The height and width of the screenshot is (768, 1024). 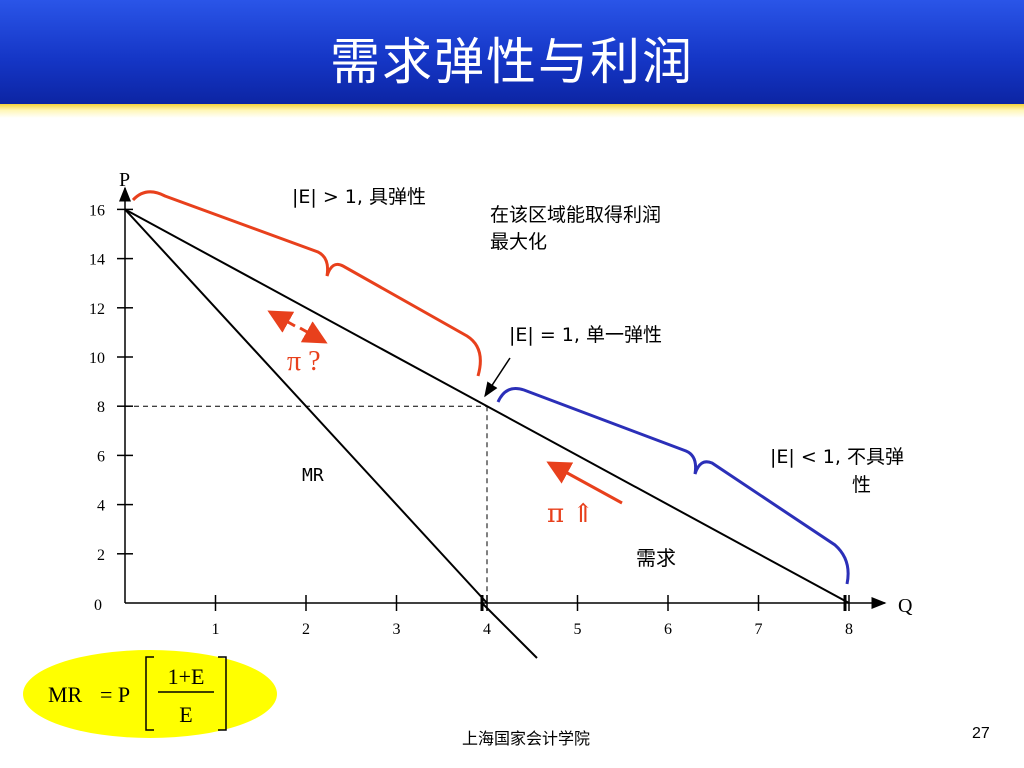 I want to click on p-axis-label: P, so click(x=124, y=180).